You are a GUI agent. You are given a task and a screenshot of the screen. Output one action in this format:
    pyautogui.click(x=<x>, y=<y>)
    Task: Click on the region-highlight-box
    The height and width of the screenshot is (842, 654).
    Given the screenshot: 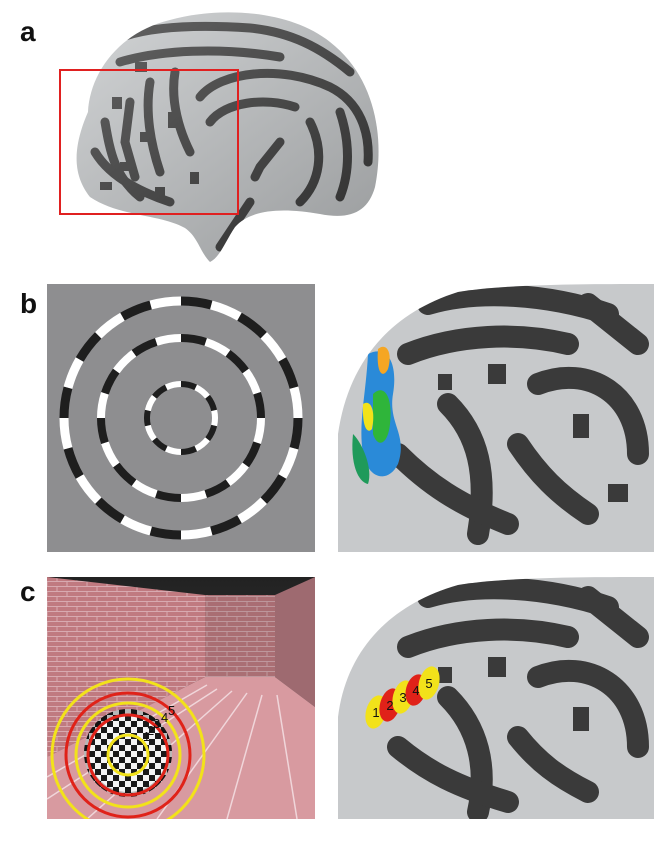 What is the action you would take?
    pyautogui.click(x=149, y=142)
    